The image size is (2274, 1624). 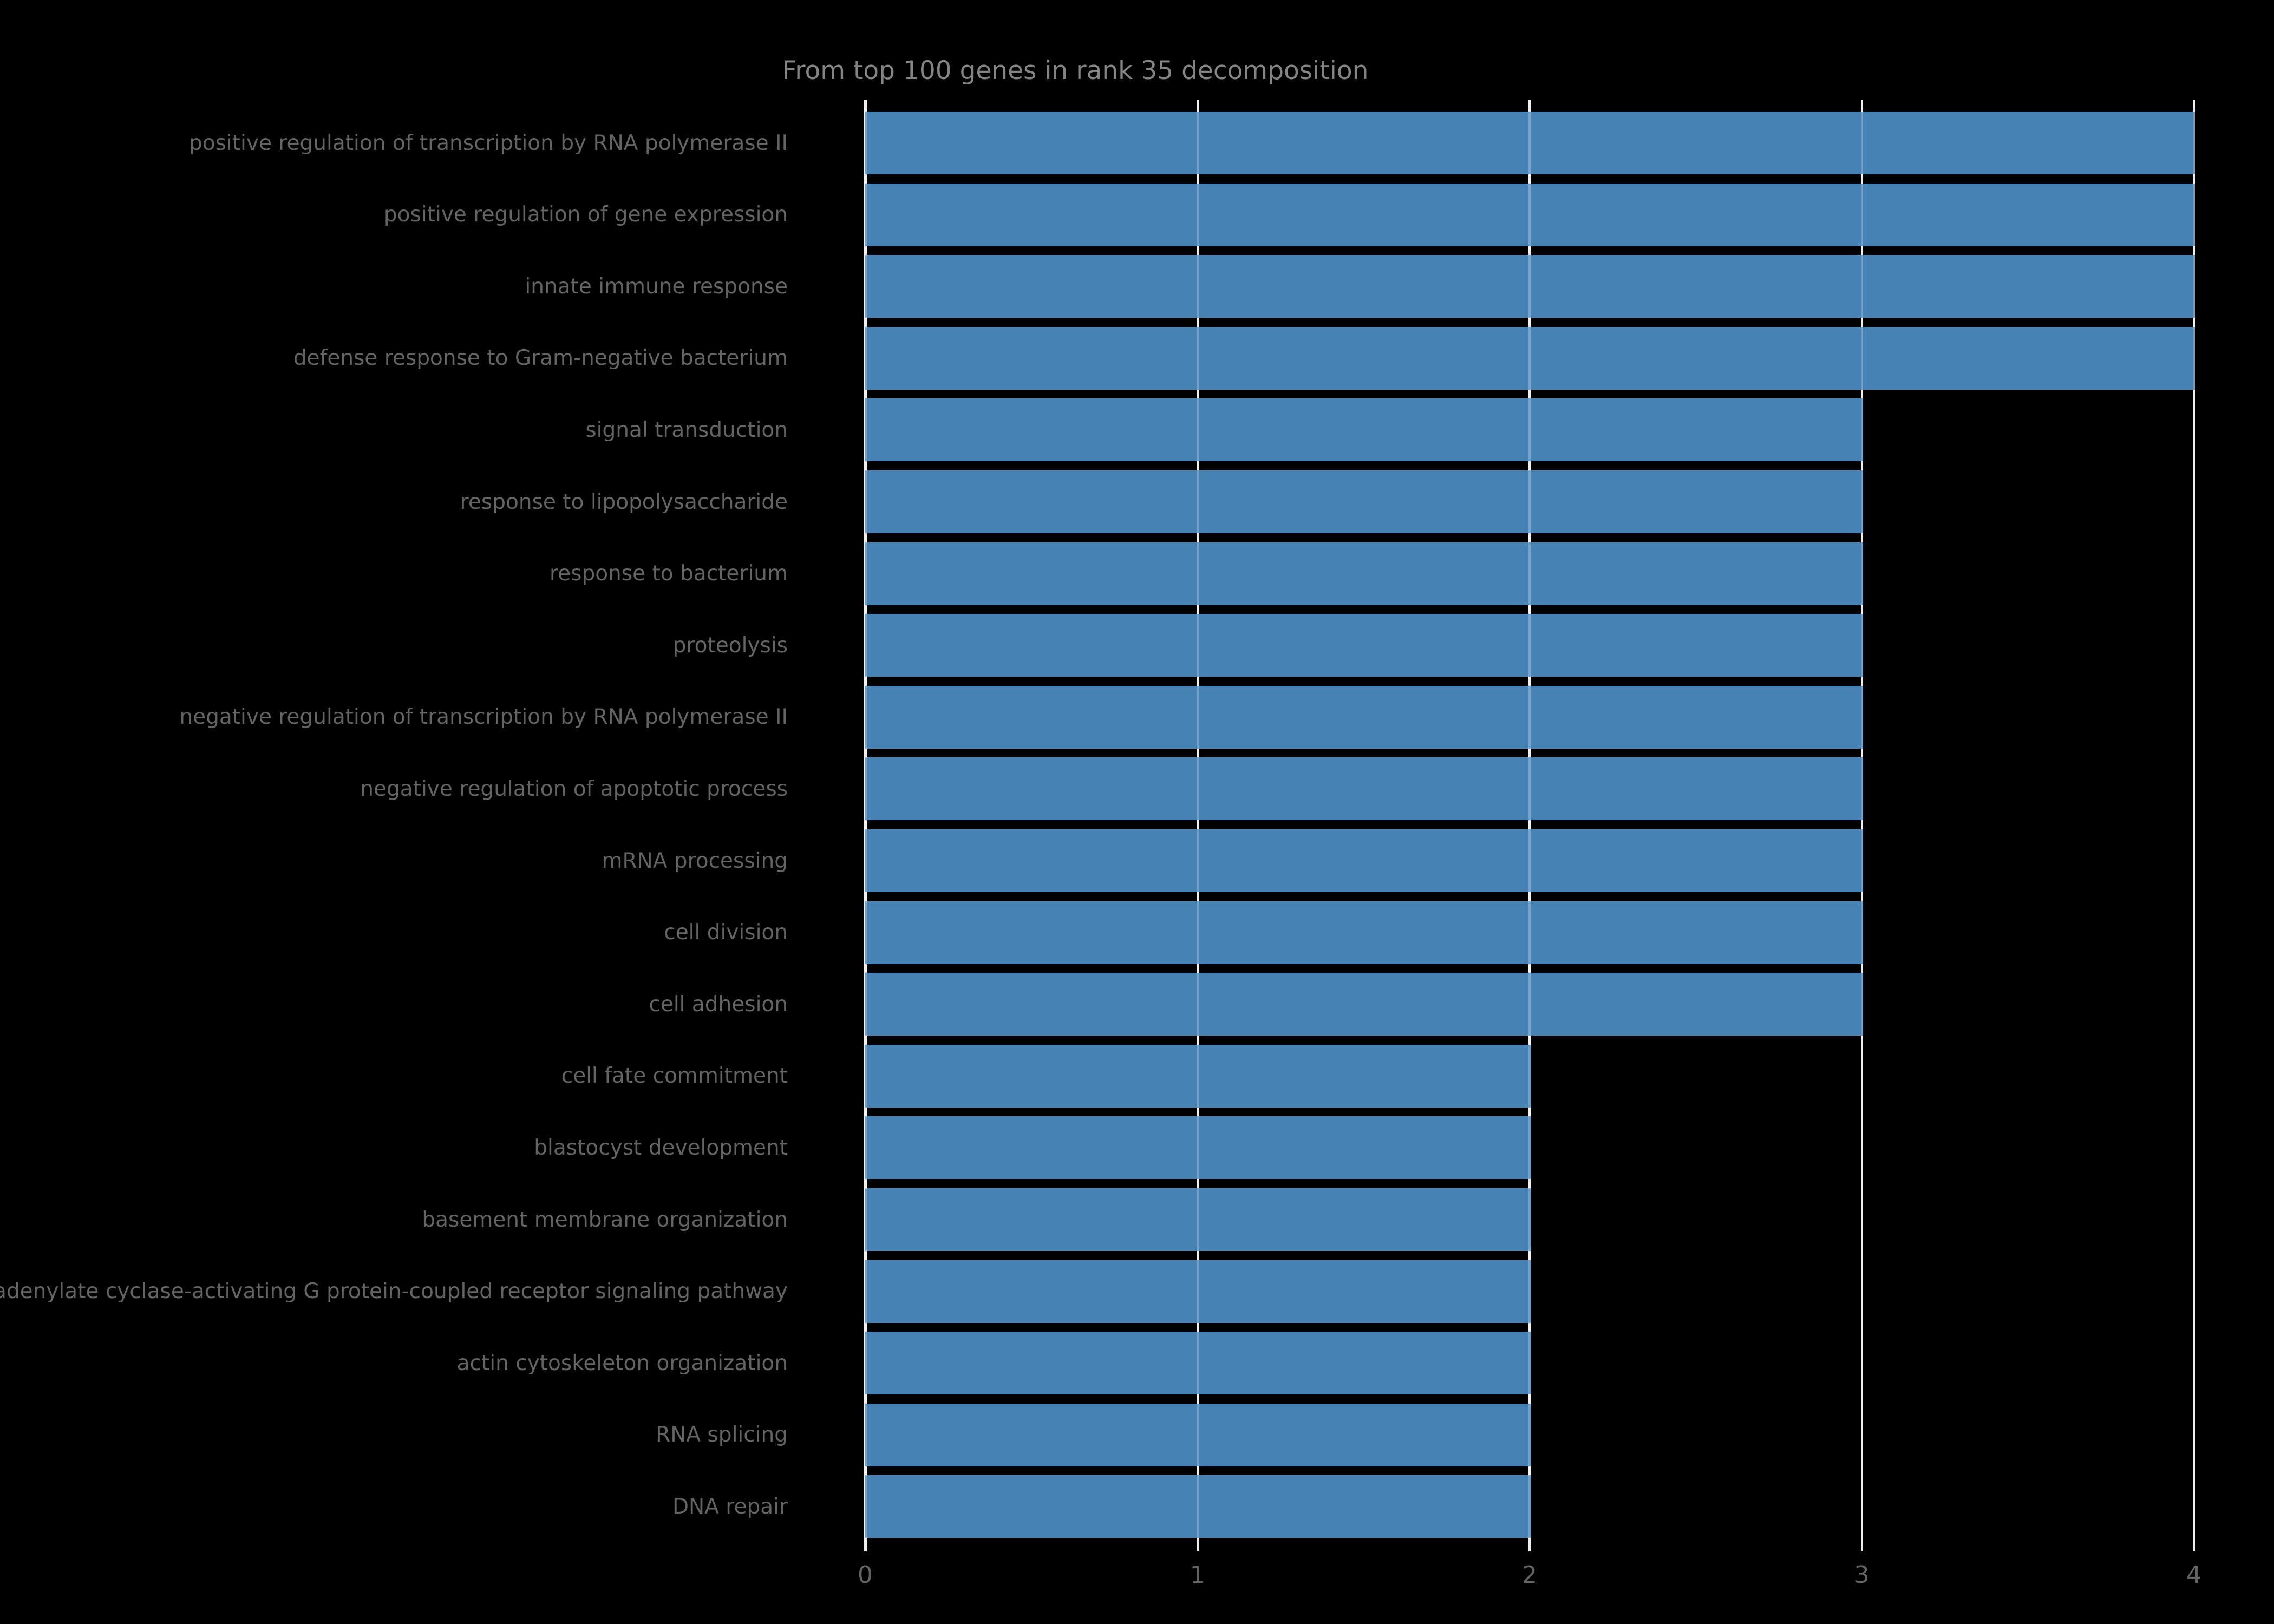 What do you see at coordinates (730, 1506) in the screenshot?
I see `category-label: DNA repair` at bounding box center [730, 1506].